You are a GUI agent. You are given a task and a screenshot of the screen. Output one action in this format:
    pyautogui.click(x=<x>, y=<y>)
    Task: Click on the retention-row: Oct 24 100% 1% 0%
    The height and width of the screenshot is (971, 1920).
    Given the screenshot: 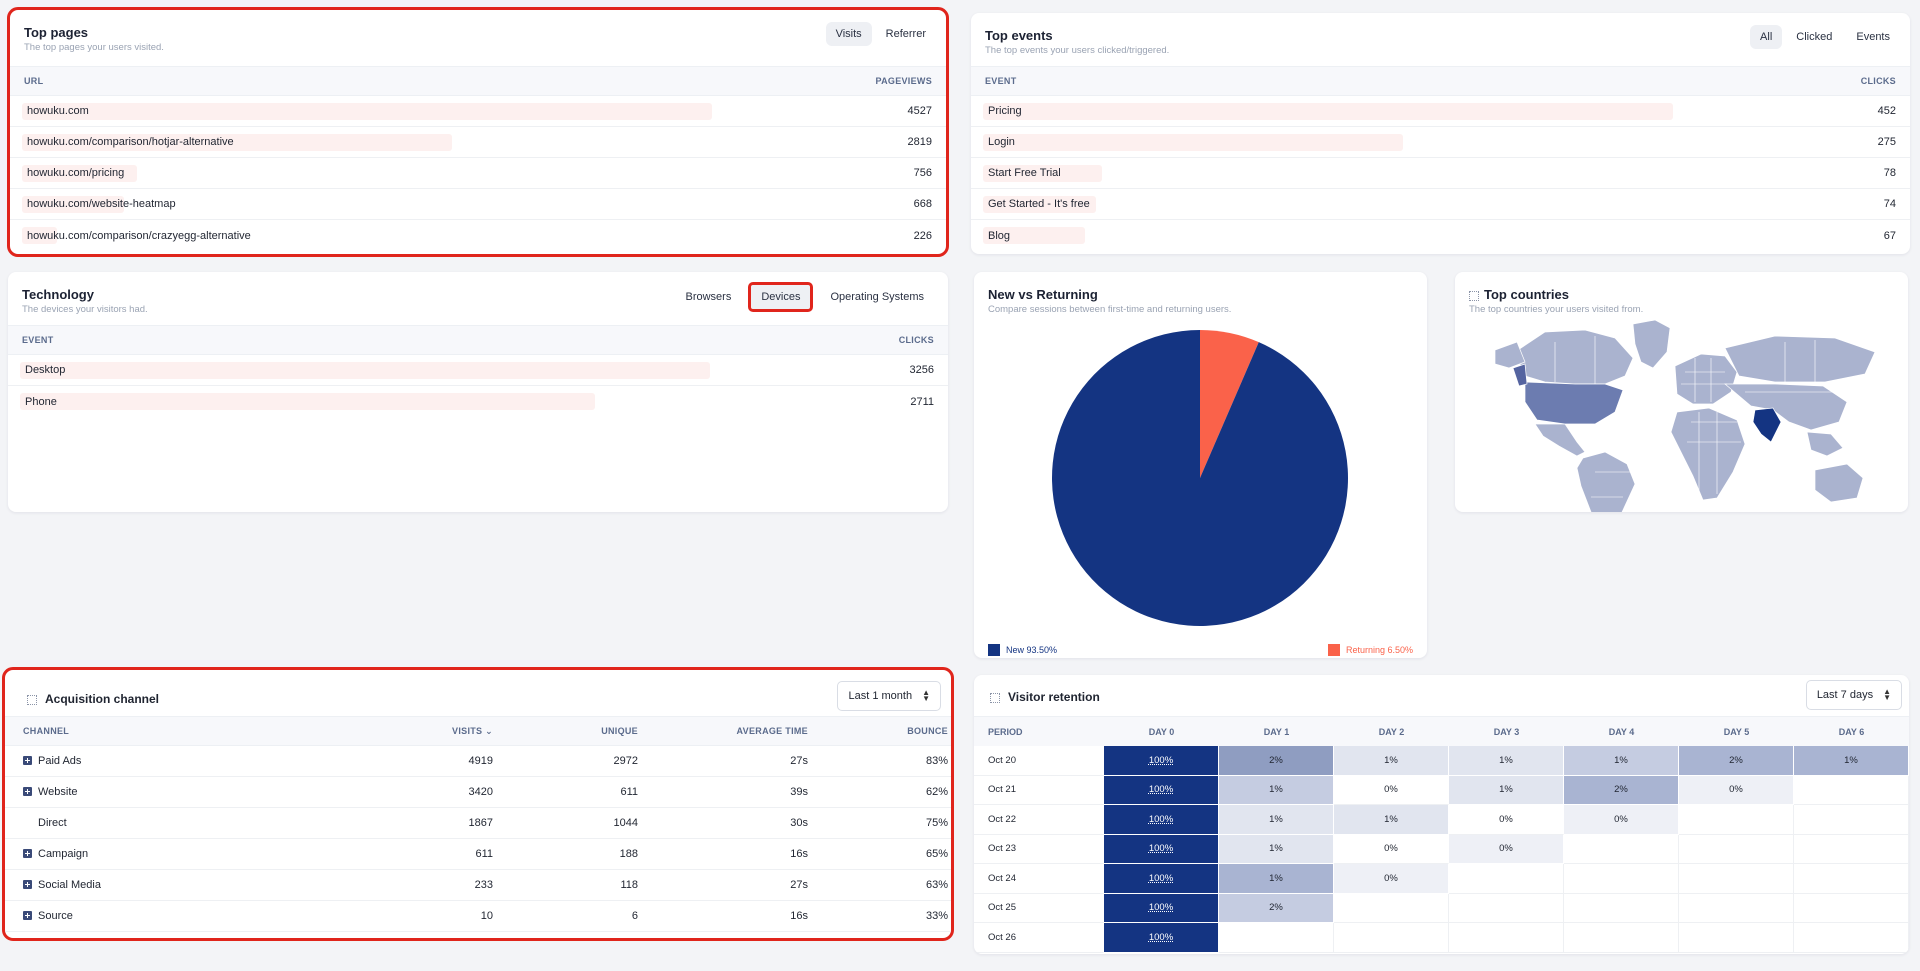 What is the action you would take?
    pyautogui.click(x=1441, y=879)
    